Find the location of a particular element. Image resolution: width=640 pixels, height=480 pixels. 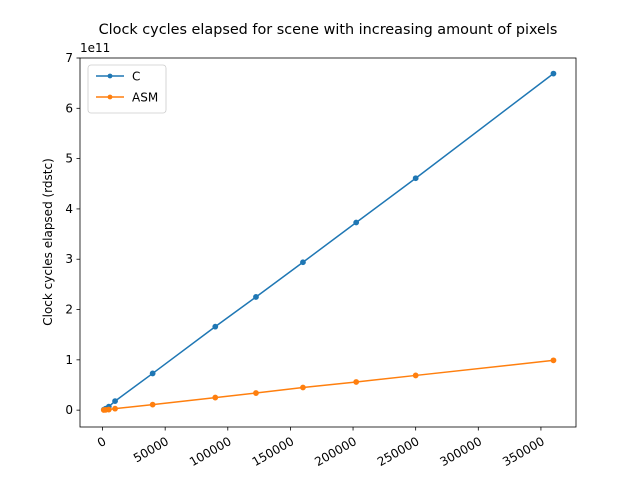

y-tick-label: 6 is located at coordinates (69, 108).